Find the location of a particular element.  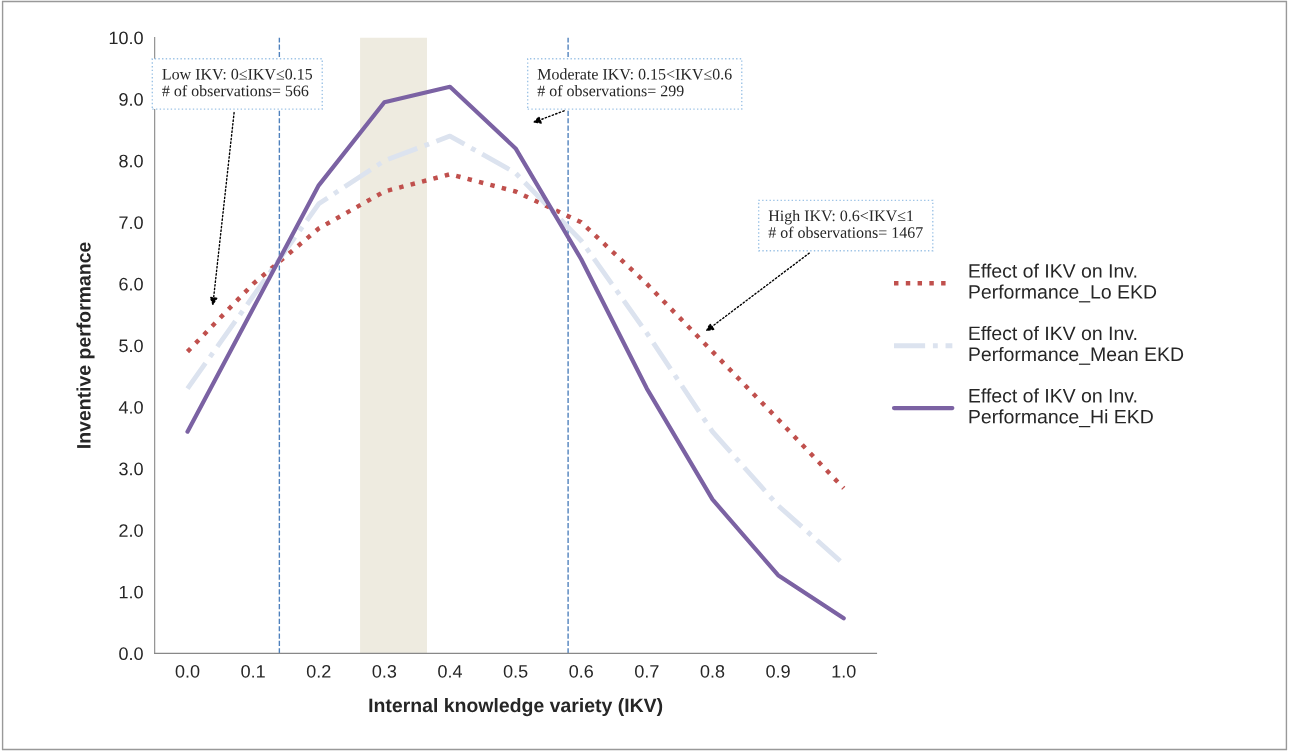

x-tick-label: 0.7 is located at coordinates (647, 671).